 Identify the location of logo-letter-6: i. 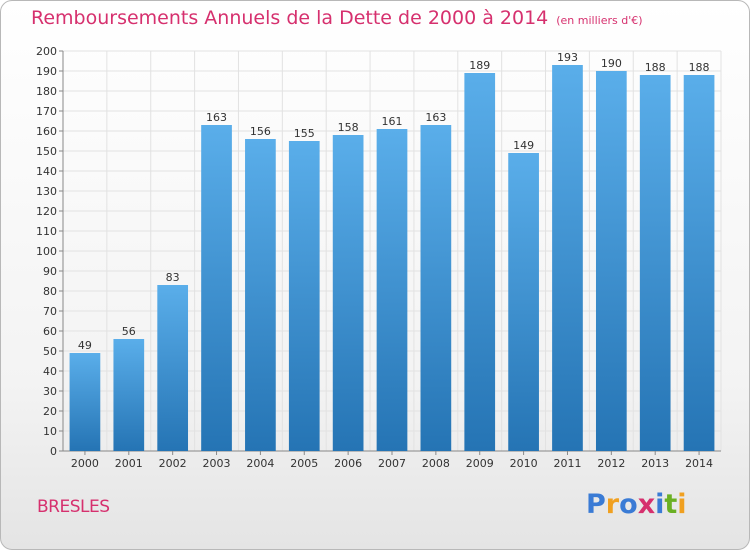
(682, 504).